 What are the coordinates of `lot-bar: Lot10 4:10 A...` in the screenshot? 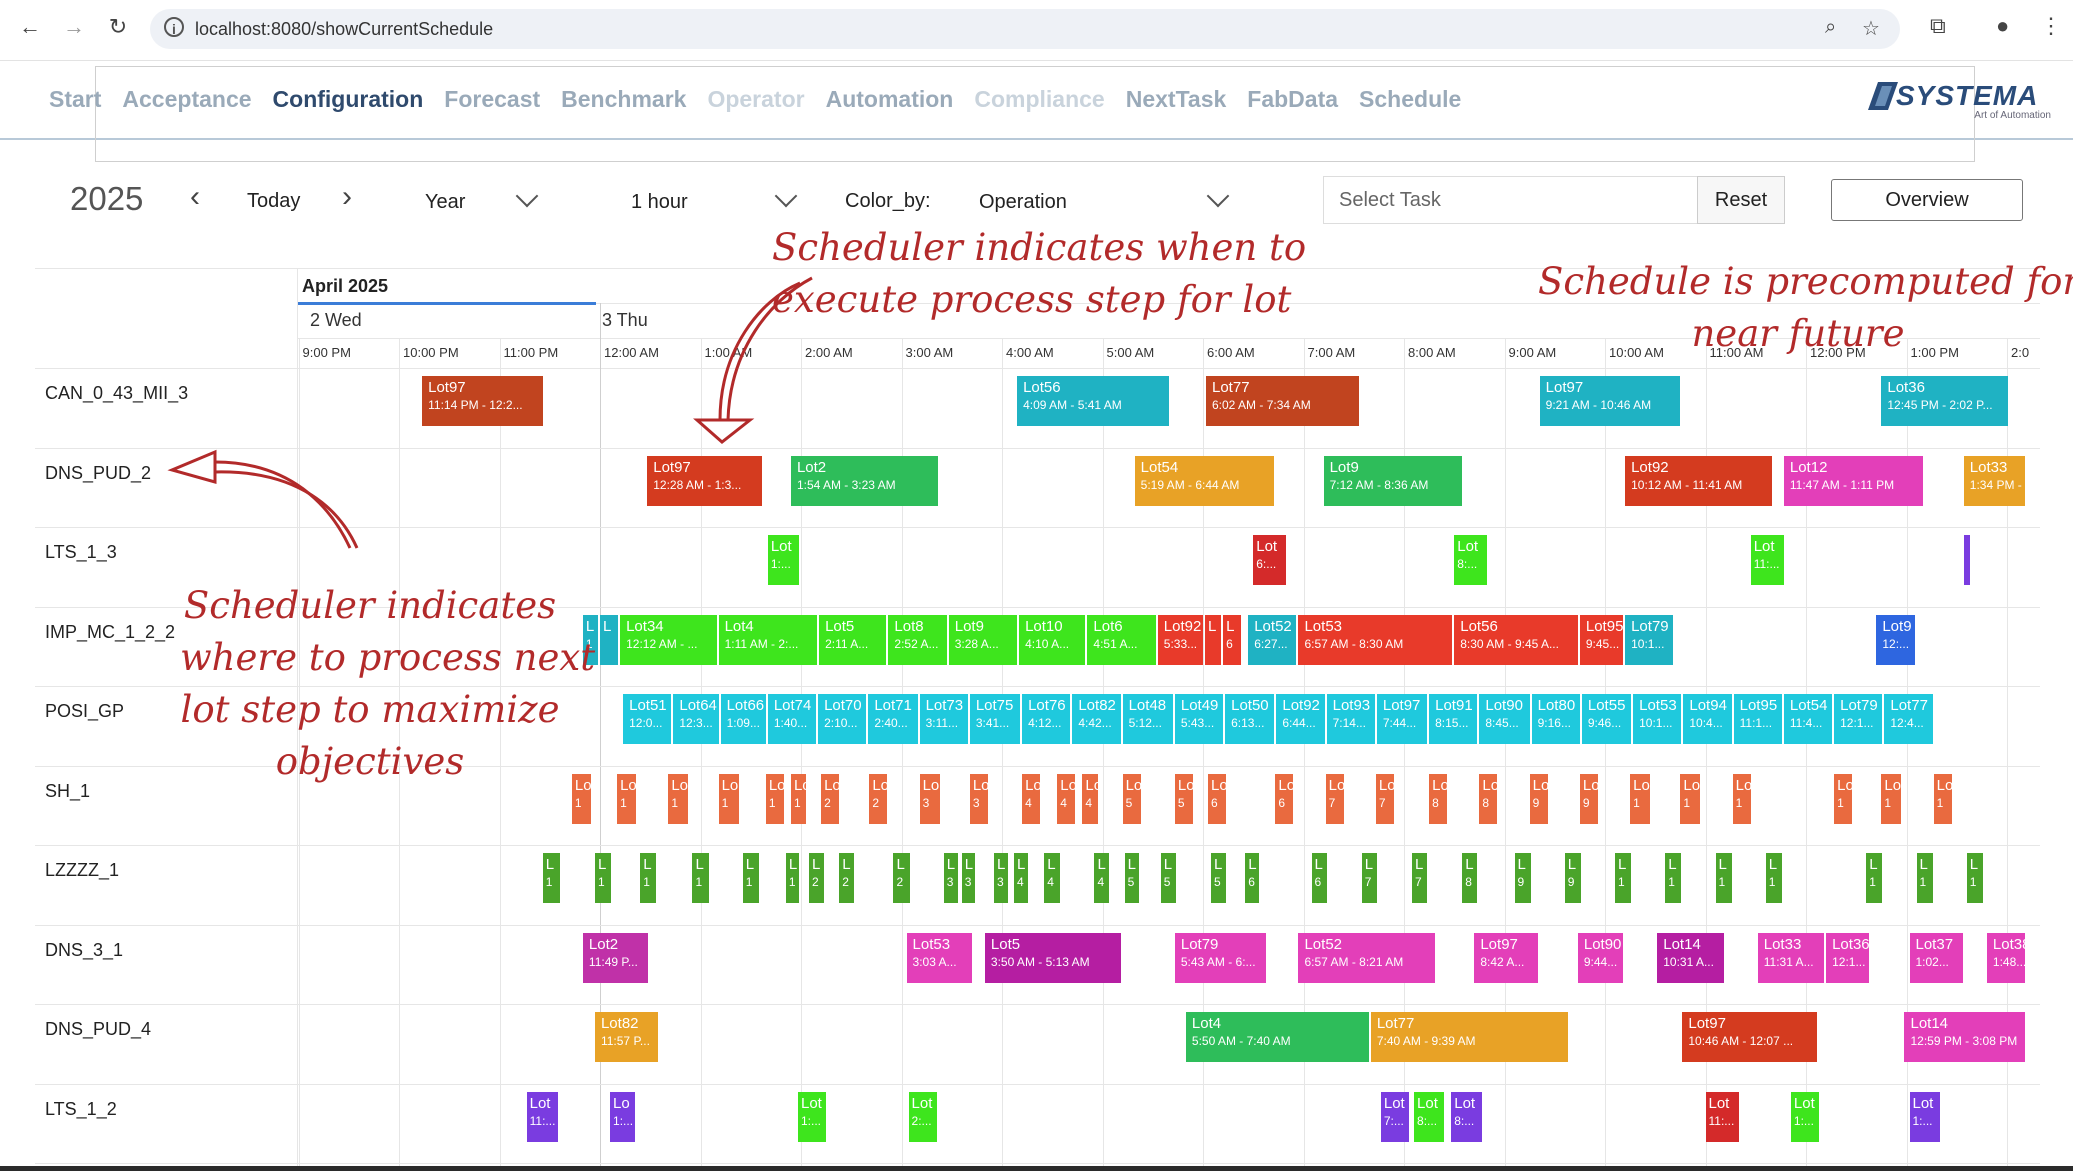 It's located at (1052, 639).